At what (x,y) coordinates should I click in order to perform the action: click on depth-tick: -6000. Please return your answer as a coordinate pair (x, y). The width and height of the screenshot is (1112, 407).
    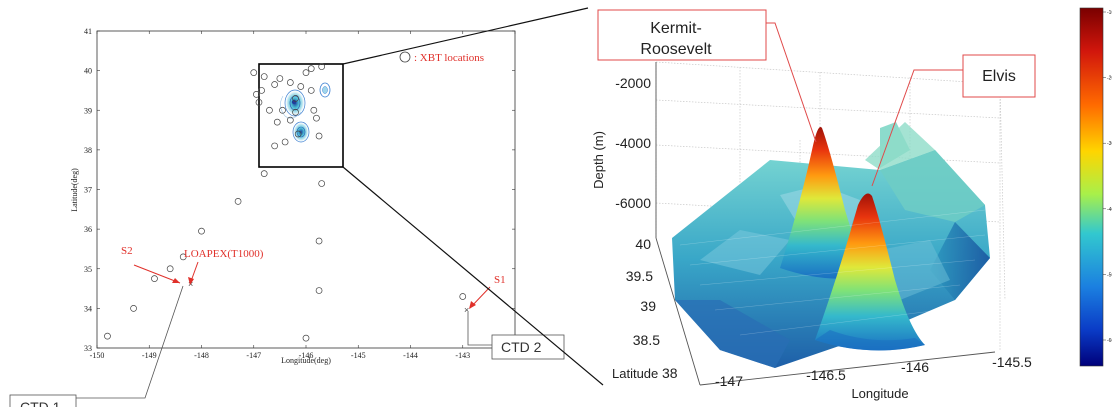
    Looking at the image, I should click on (633, 203).